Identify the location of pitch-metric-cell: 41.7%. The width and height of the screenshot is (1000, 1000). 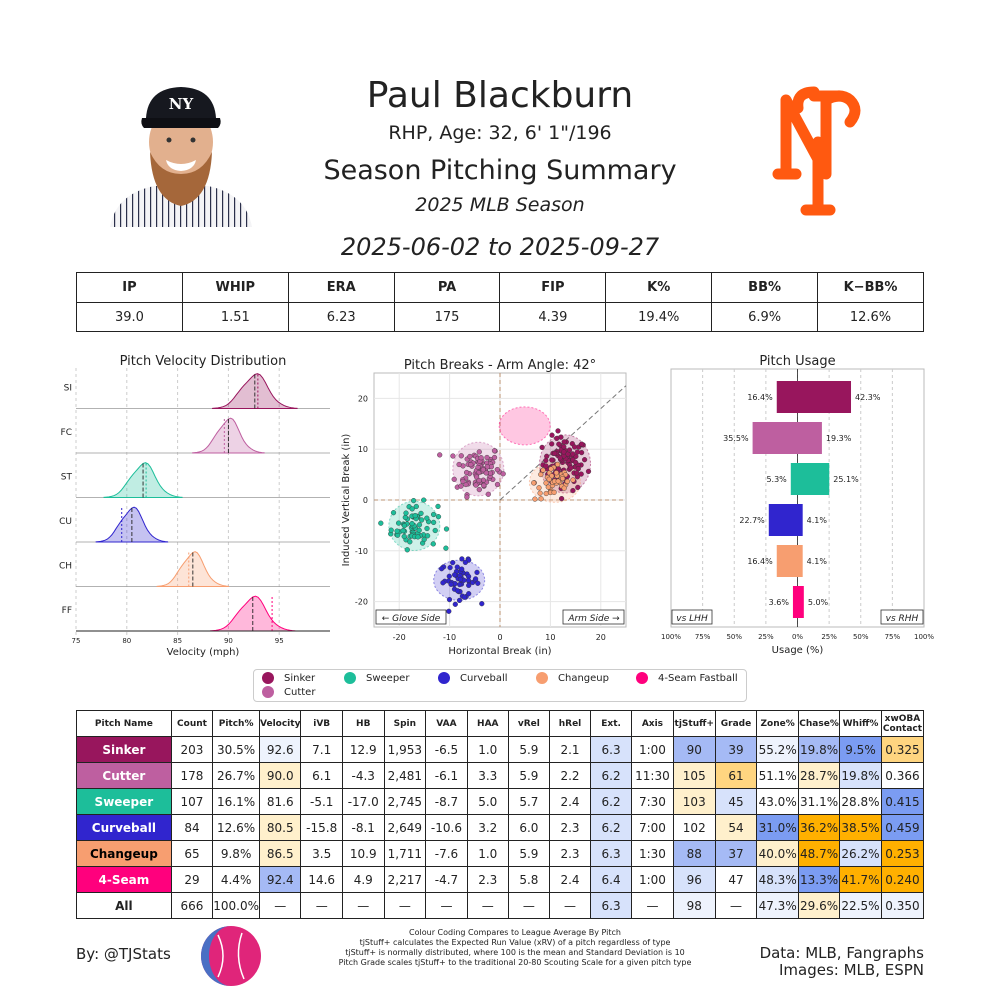
(860, 879).